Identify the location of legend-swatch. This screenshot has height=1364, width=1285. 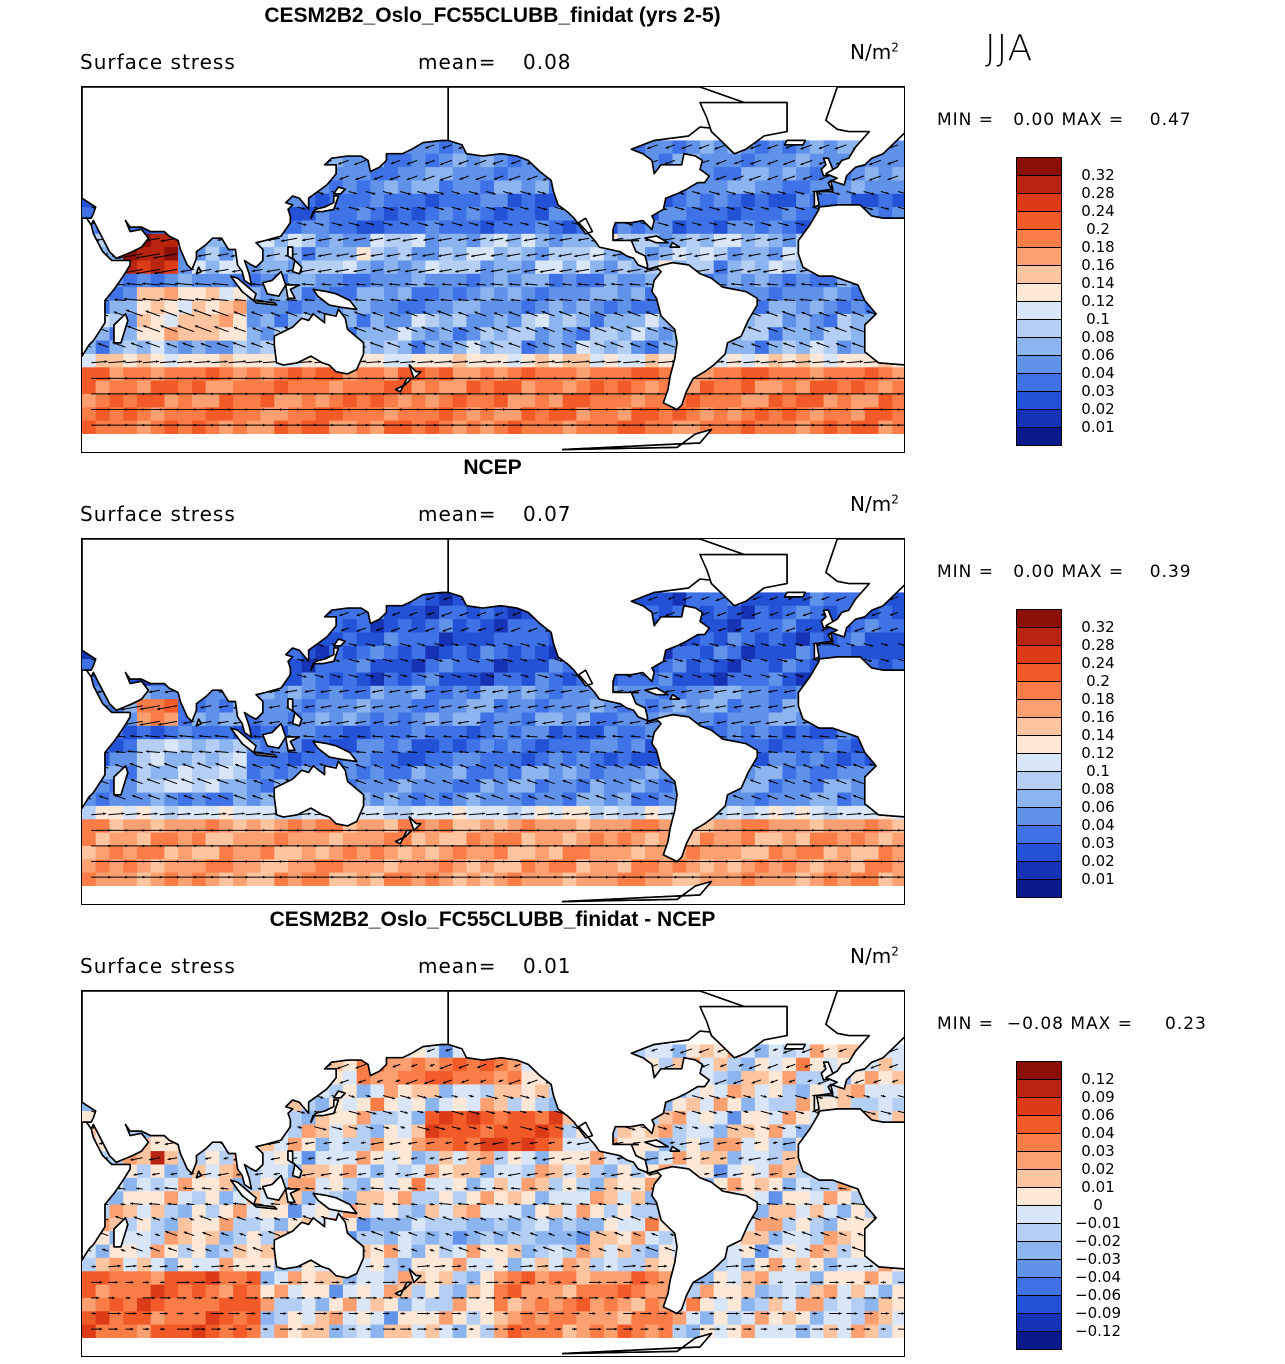
(1039, 346).